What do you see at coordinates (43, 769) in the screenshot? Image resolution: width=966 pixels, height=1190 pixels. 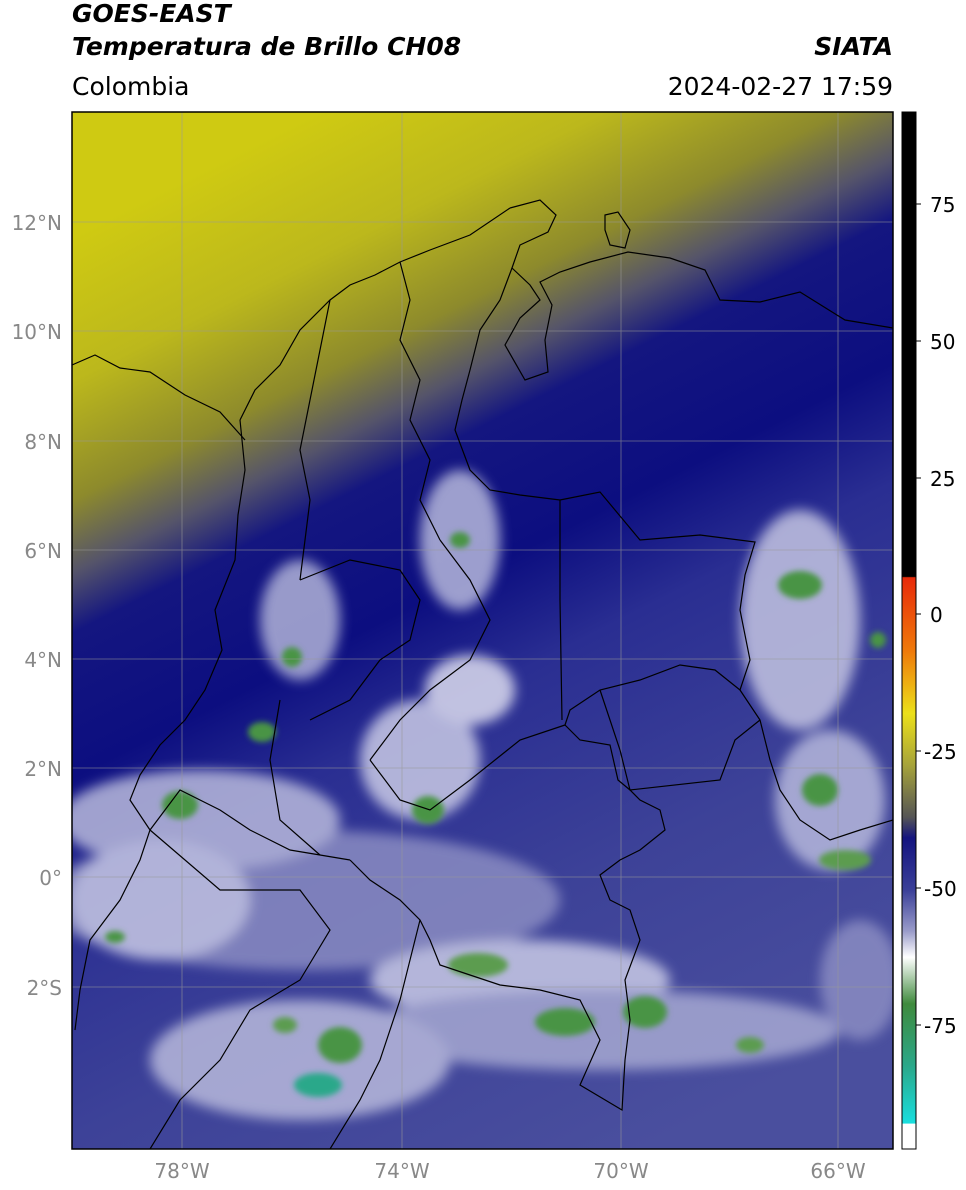 I see `lat-label-2n: 2°N` at bounding box center [43, 769].